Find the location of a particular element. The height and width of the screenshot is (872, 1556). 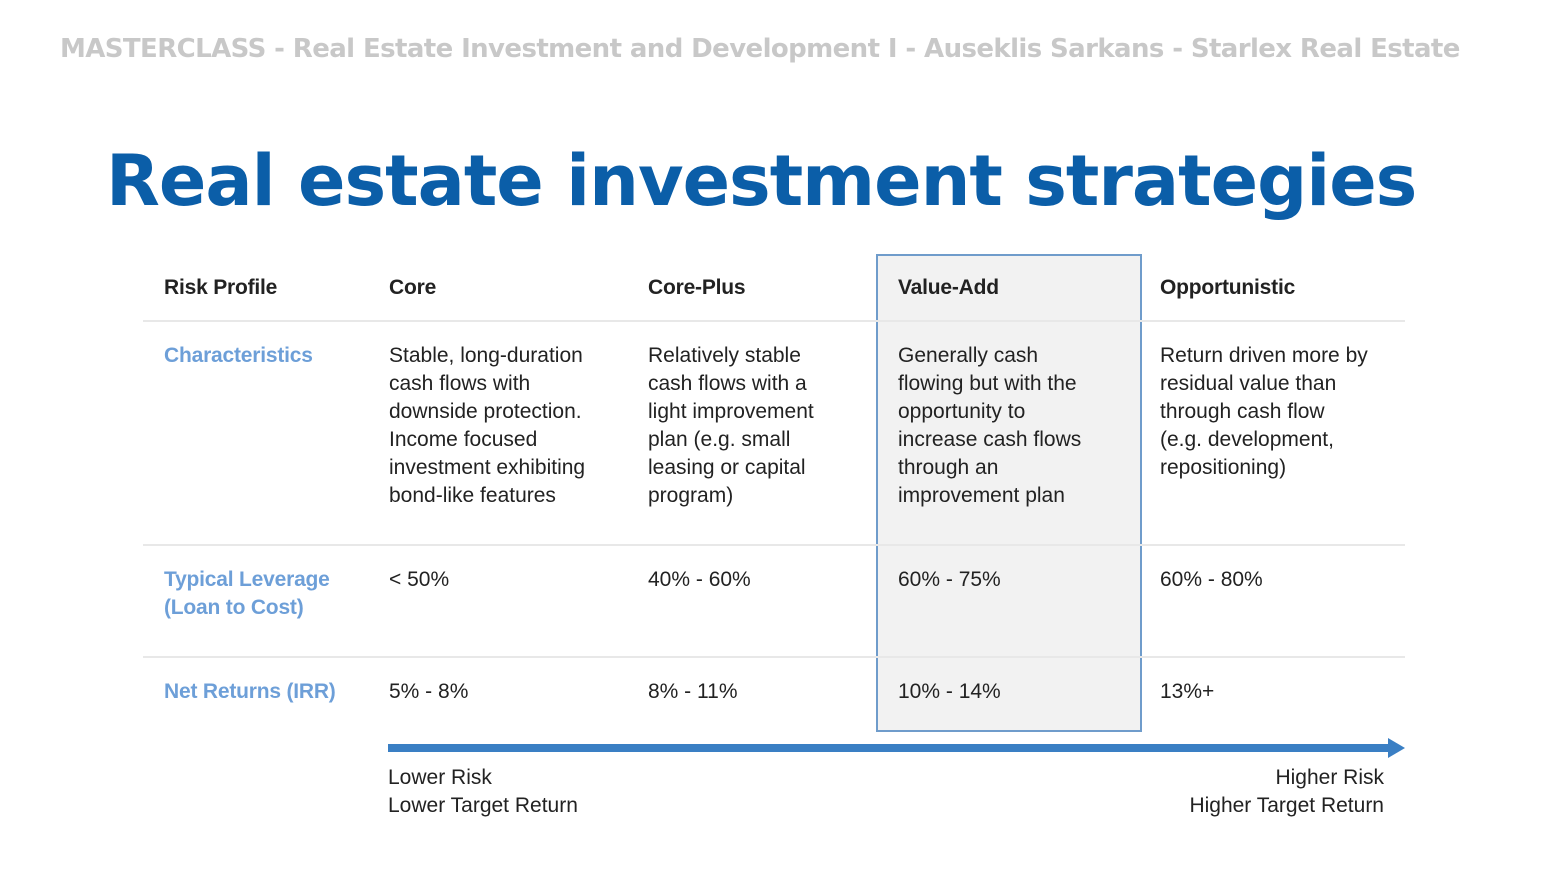

higher-target-return-label: Higher Target Return is located at coordinates (1286, 805).